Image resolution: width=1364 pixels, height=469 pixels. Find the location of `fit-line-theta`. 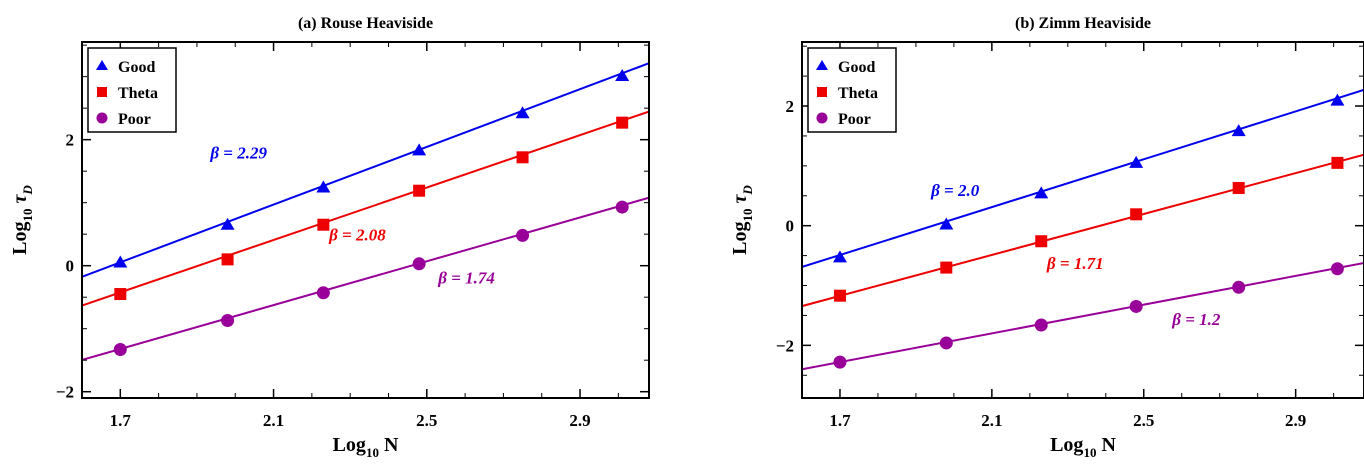

fit-line-theta is located at coordinates (1083, 230).